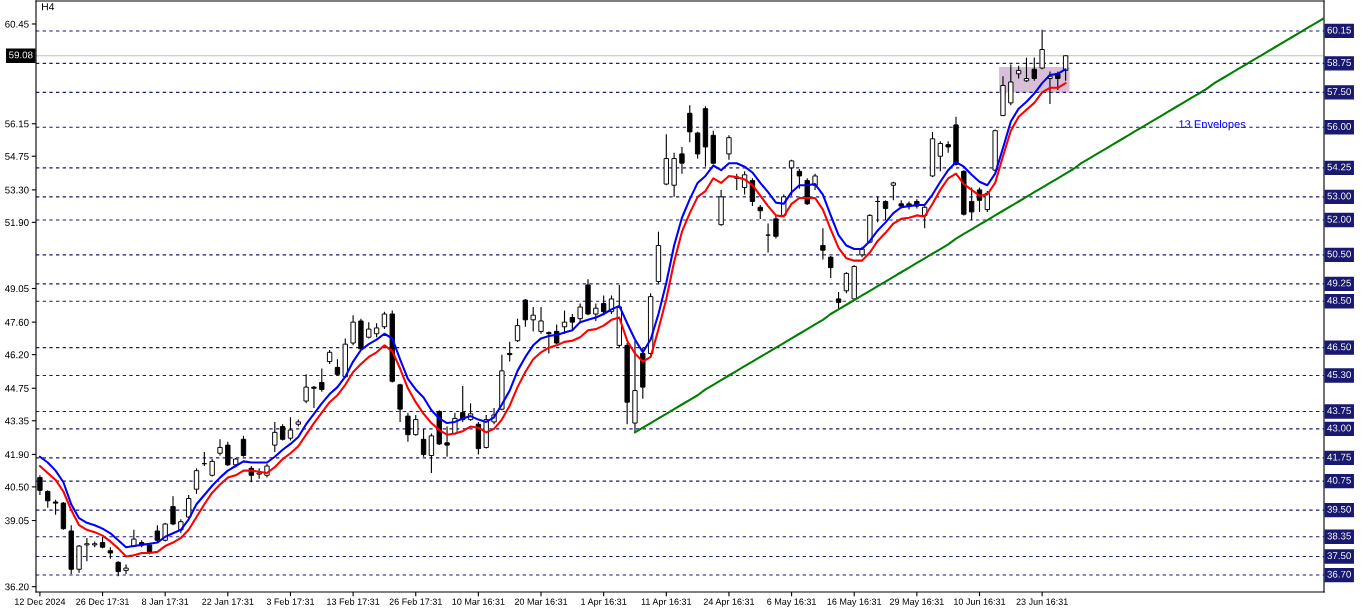  What do you see at coordinates (1042, 601) in the screenshot?
I see `x-tick-label: 23 Jun 16:31` at bounding box center [1042, 601].